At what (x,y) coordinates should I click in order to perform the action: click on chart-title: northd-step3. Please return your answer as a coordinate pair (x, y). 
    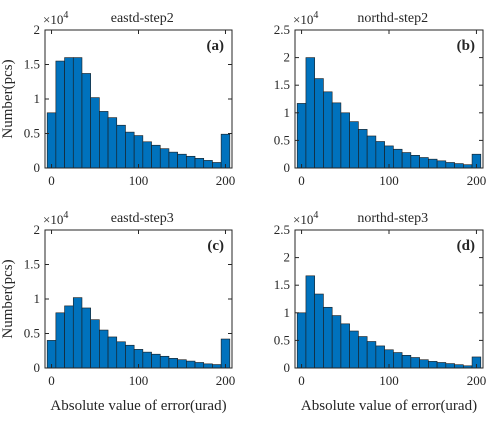
    Looking at the image, I should click on (392, 218).